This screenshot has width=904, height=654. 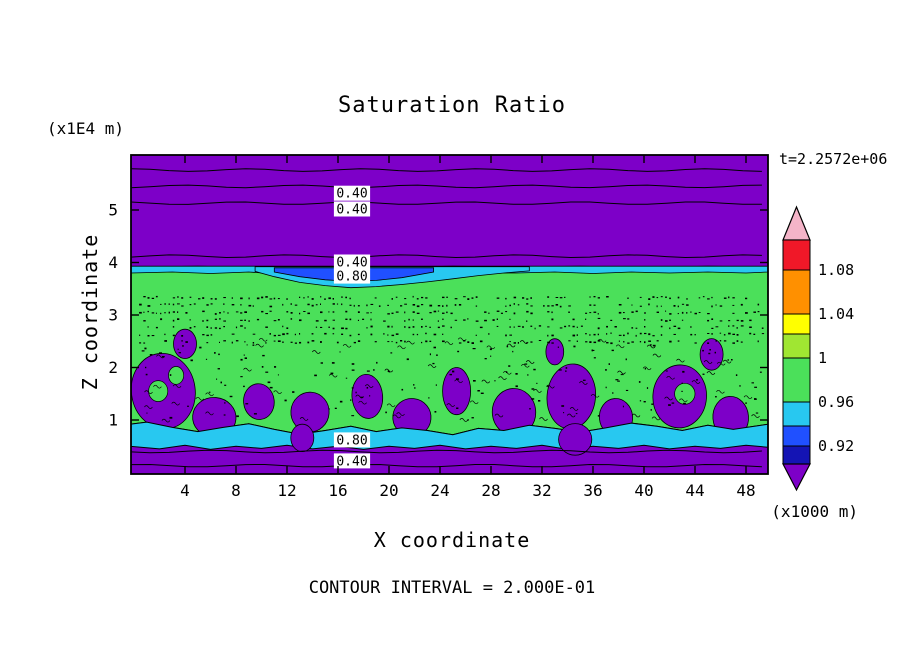 What do you see at coordinates (833, 159) in the screenshot?
I see `time-annotation: t=2.2572e+06` at bounding box center [833, 159].